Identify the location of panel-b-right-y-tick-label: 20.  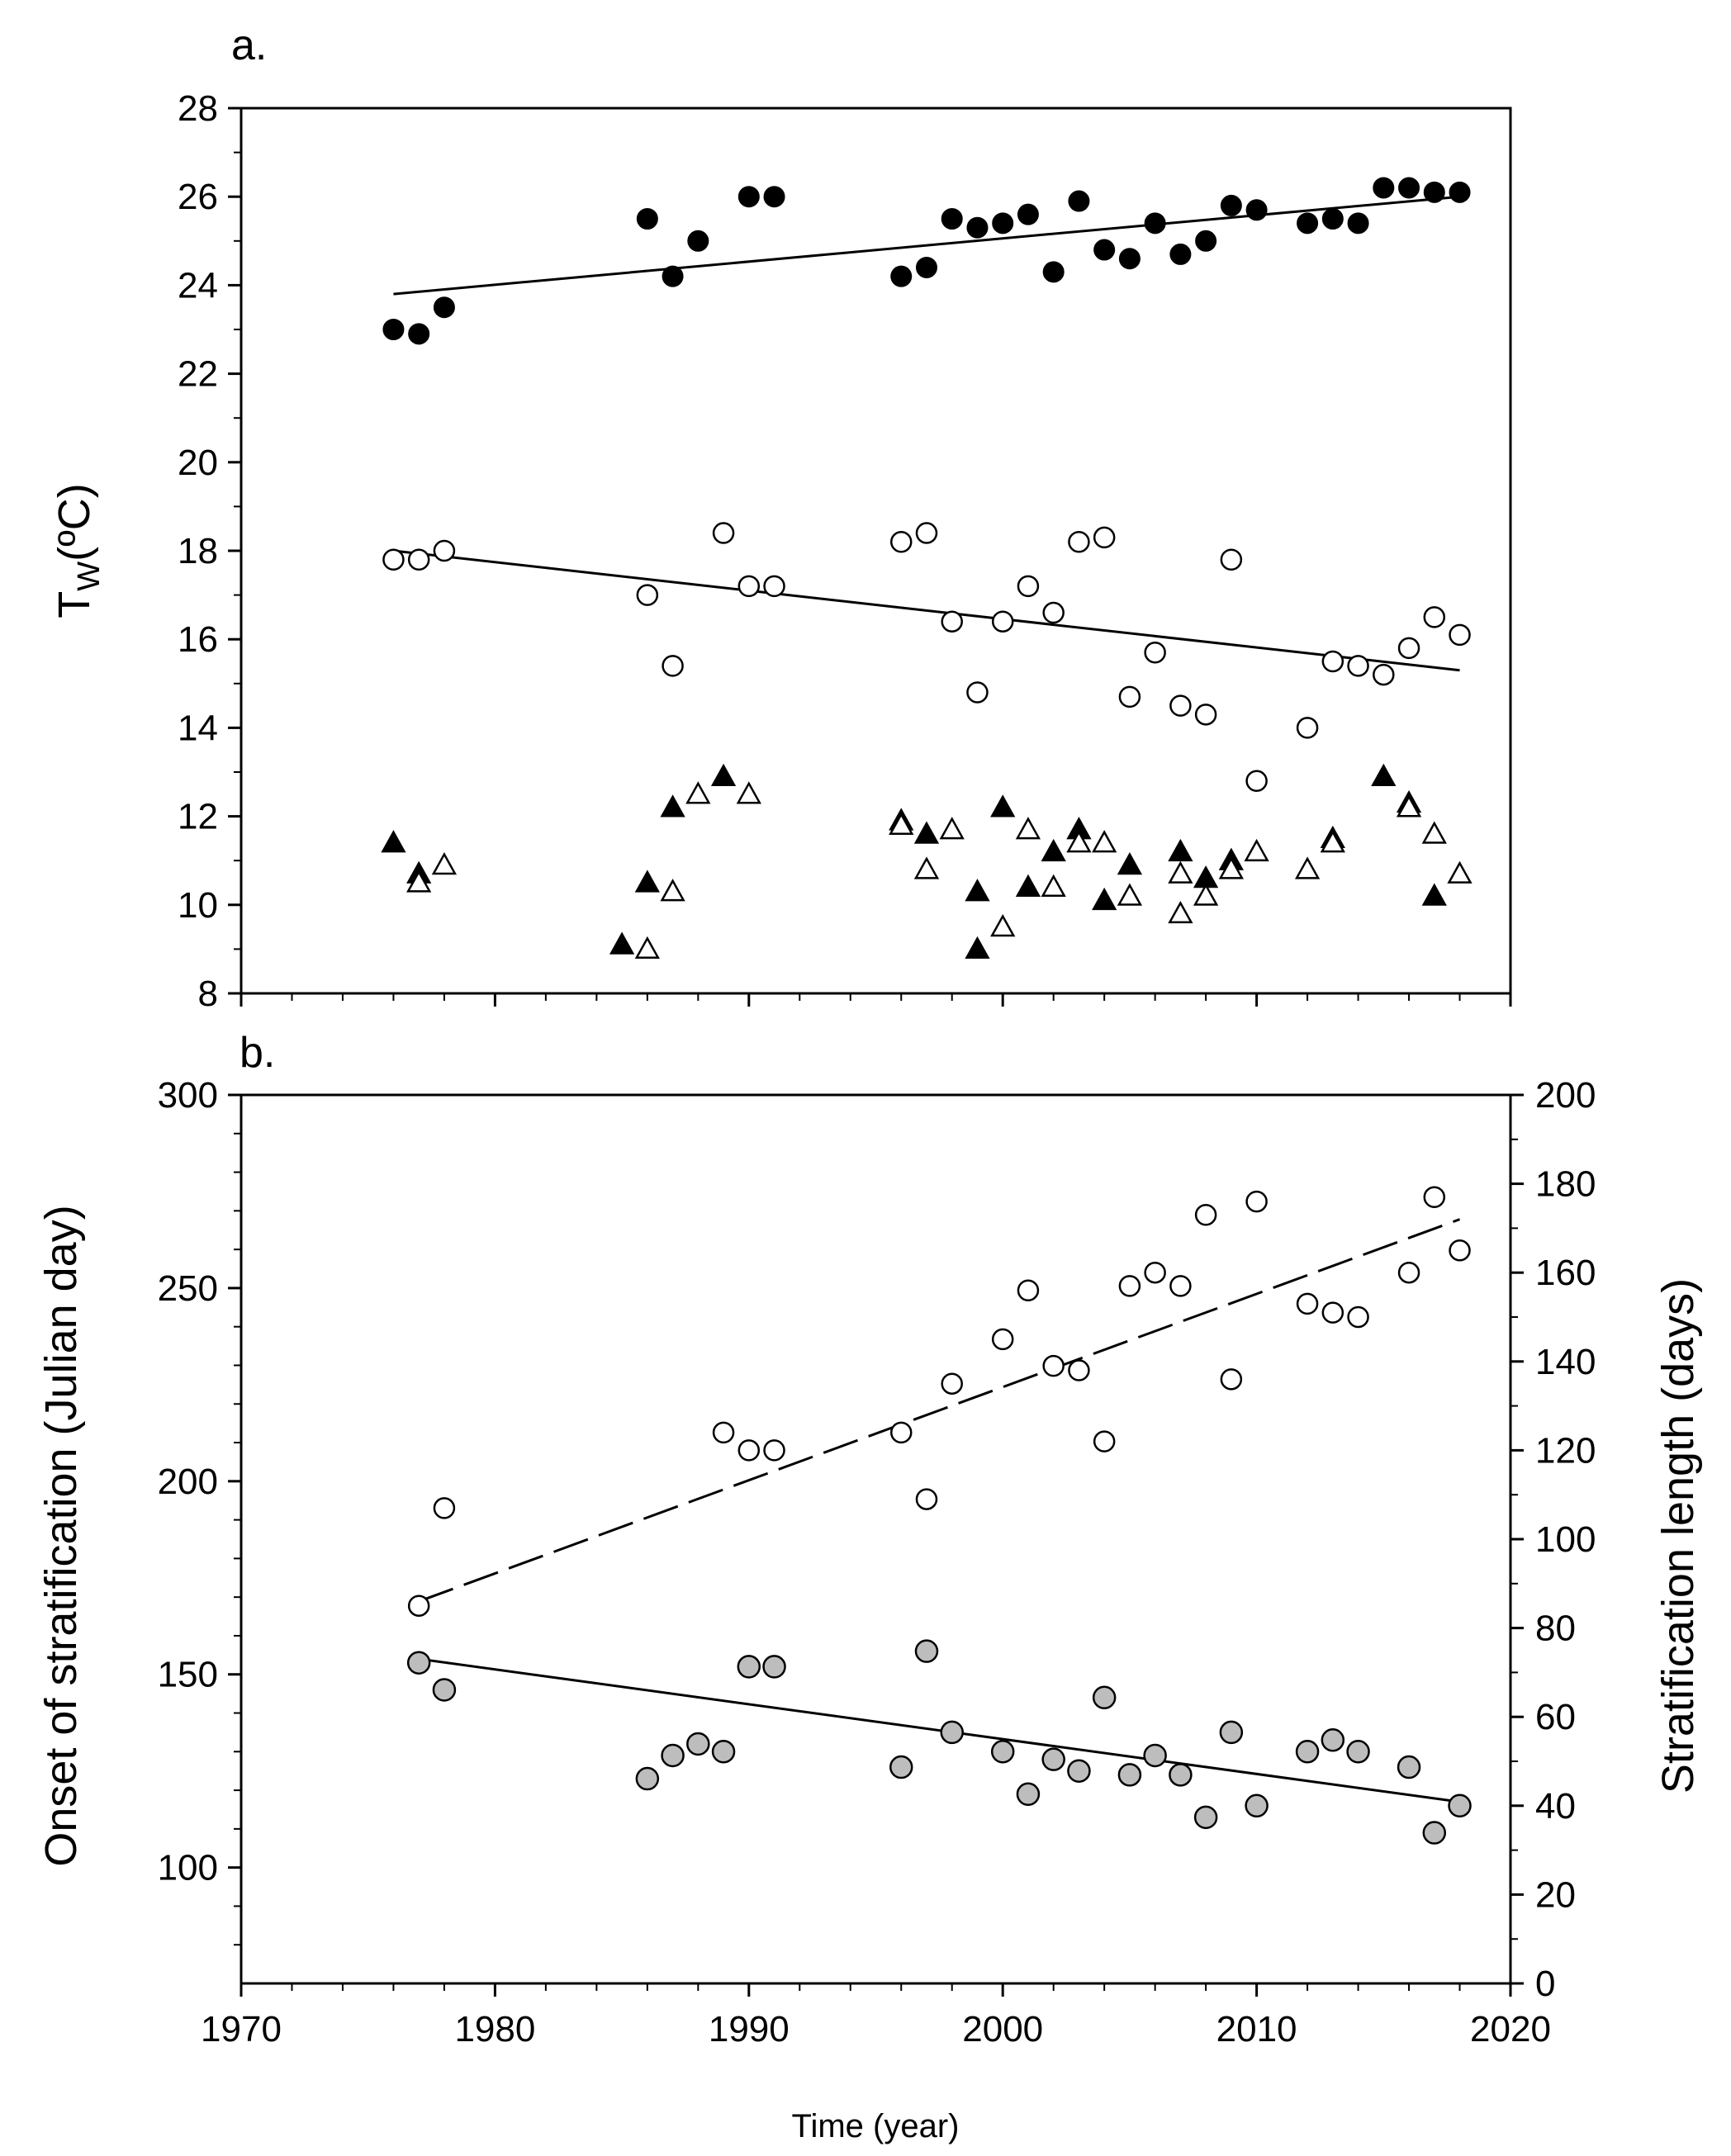
(1555, 1895).